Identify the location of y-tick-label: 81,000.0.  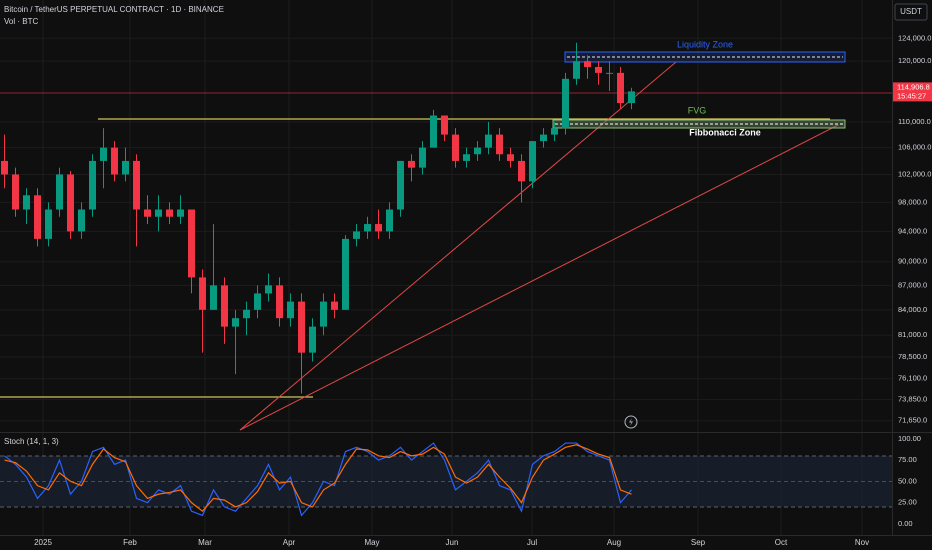
(912, 334).